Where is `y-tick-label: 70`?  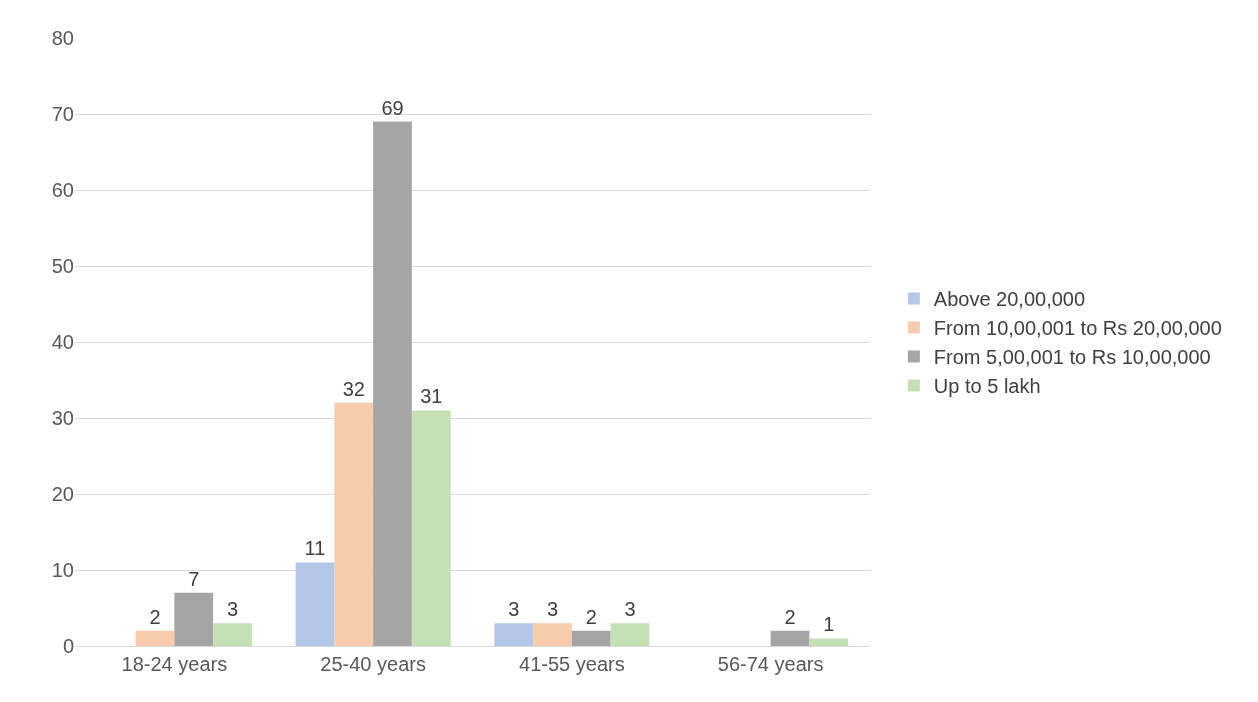 y-tick-label: 70 is located at coordinates (62, 114).